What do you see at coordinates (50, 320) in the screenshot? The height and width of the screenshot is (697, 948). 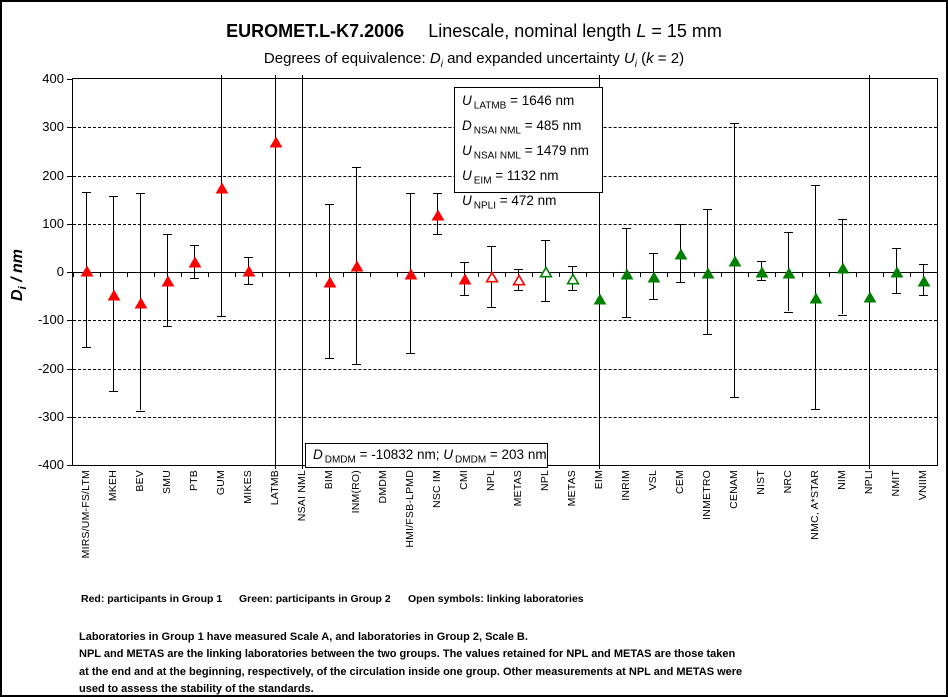 I see `y-tick-label: -100` at bounding box center [50, 320].